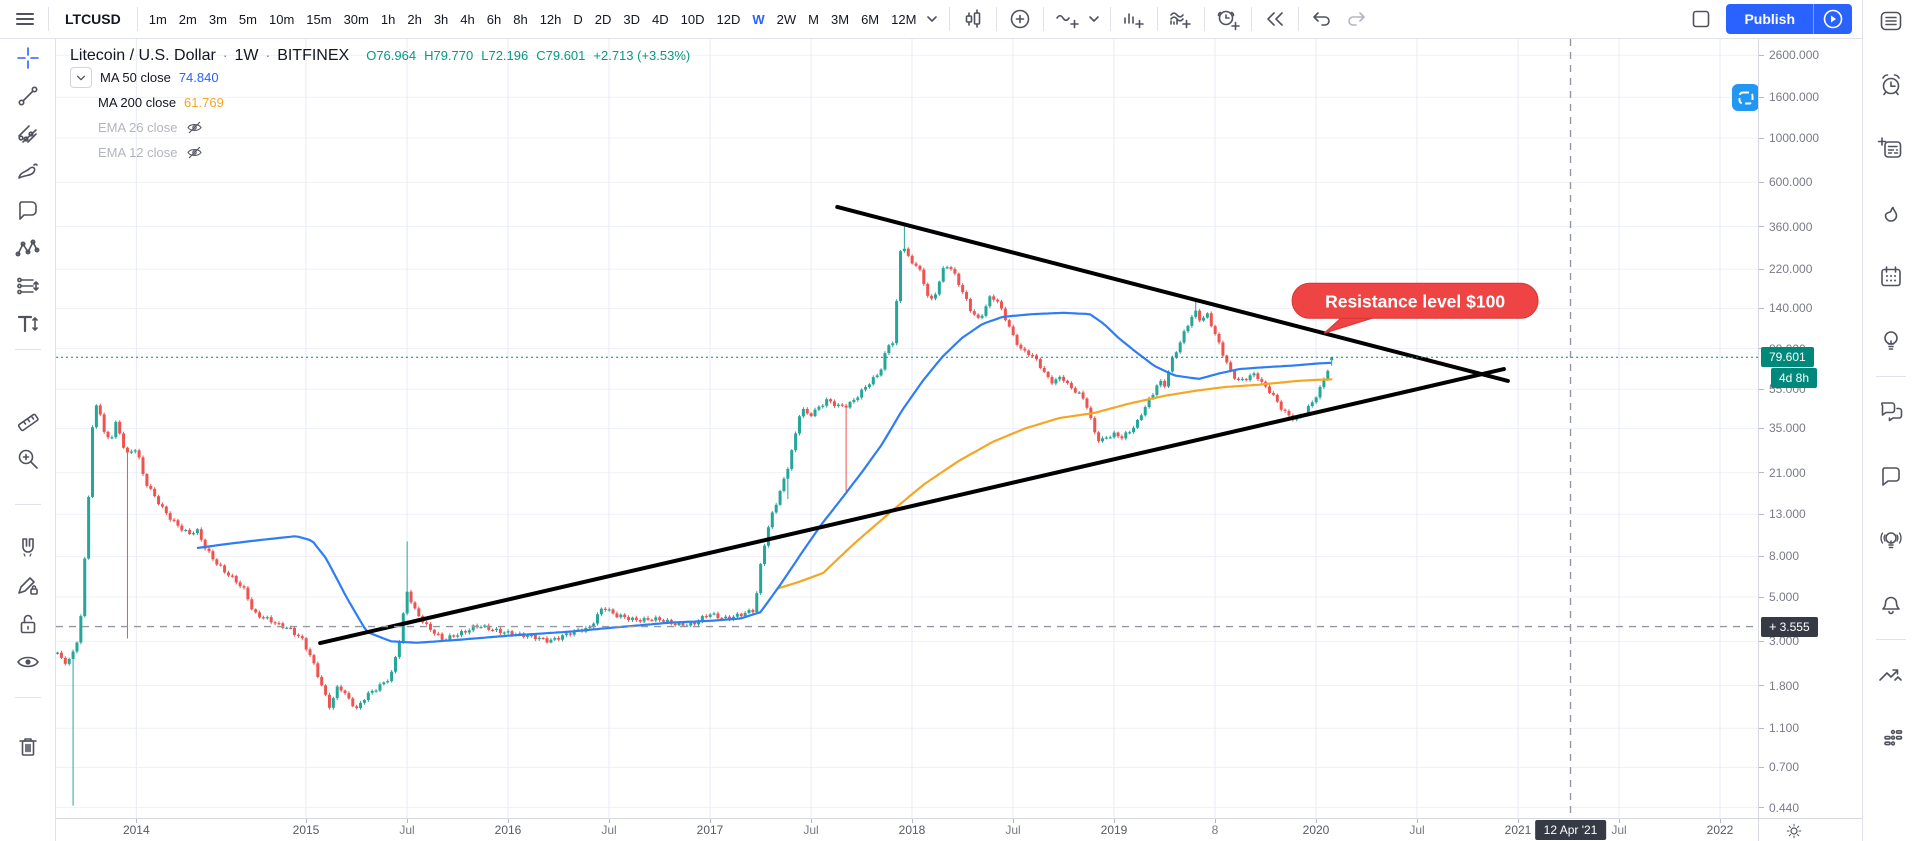  I want to click on interval-W: W, so click(758, 19).